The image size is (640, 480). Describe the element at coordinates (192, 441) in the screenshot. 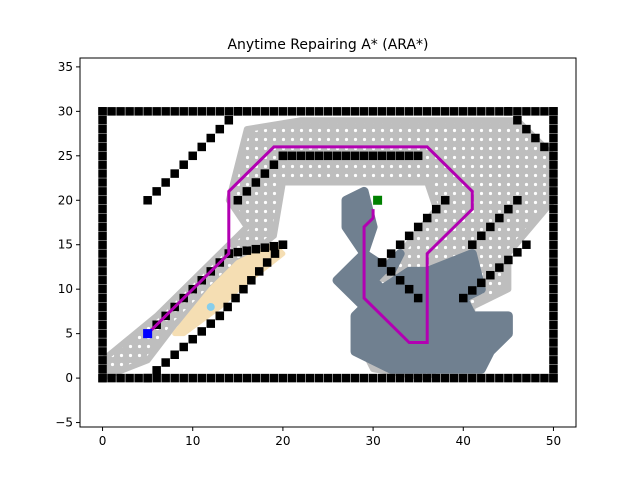

I see `x-tick-label: 10` at that location.